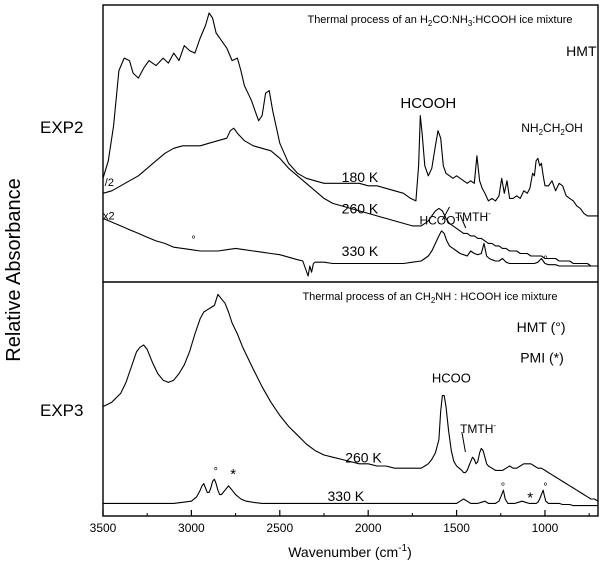  I want to click on annotation: NH2CH2OH, so click(552, 129).